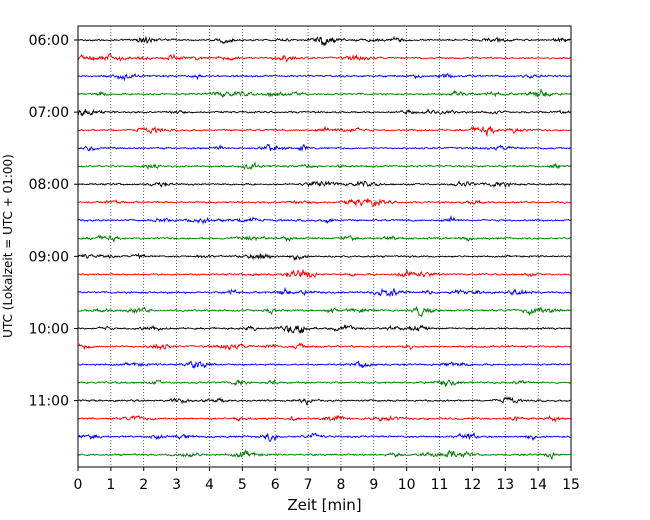 This screenshot has height=520, width=650. What do you see at coordinates (176, 485) in the screenshot?
I see `x-tick-label: 3` at bounding box center [176, 485].